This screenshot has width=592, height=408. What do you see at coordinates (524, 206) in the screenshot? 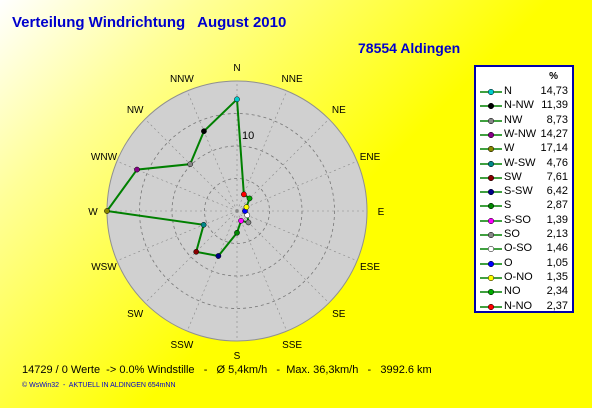
I see `legend-item: S 2,87` at bounding box center [524, 206].